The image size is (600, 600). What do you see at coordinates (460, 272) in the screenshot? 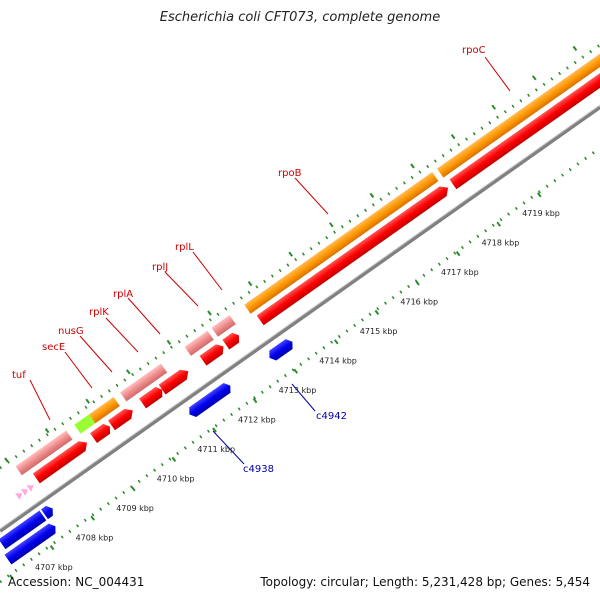
I see `scale-label: 4717 kbp` at bounding box center [460, 272].